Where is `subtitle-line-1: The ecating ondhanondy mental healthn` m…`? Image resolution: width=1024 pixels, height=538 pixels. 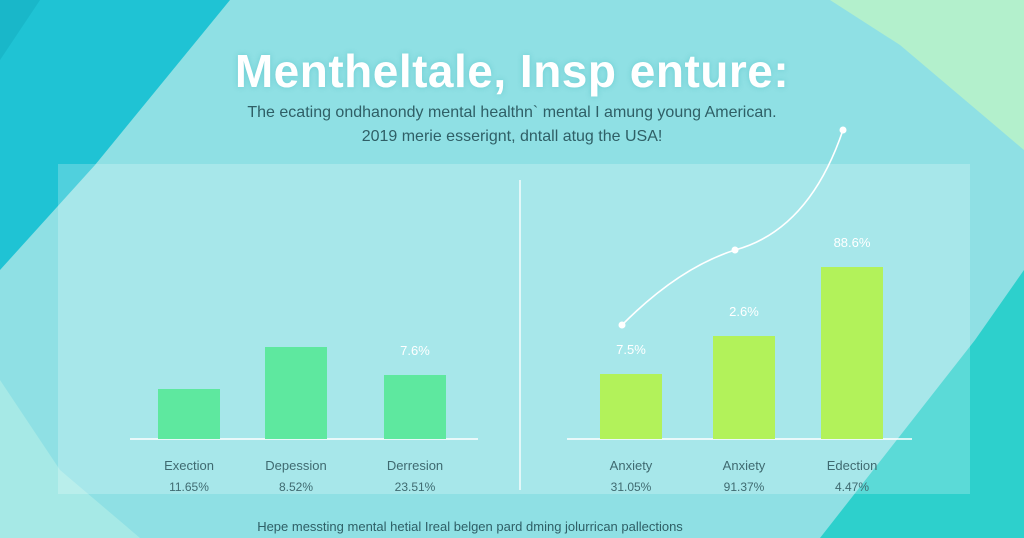
subtitle-line-1: The ecating ondhanondy mental healthn` m… is located at coordinates (512, 112).